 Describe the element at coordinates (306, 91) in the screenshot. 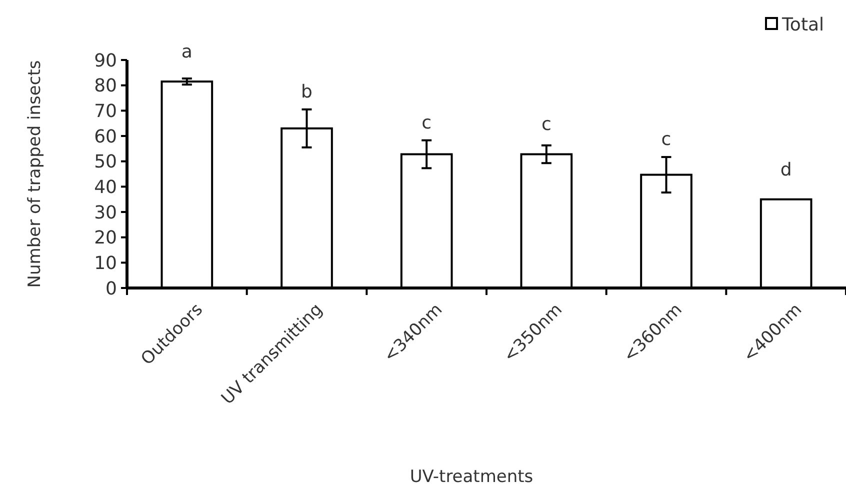

I see `annotation: b` at that location.